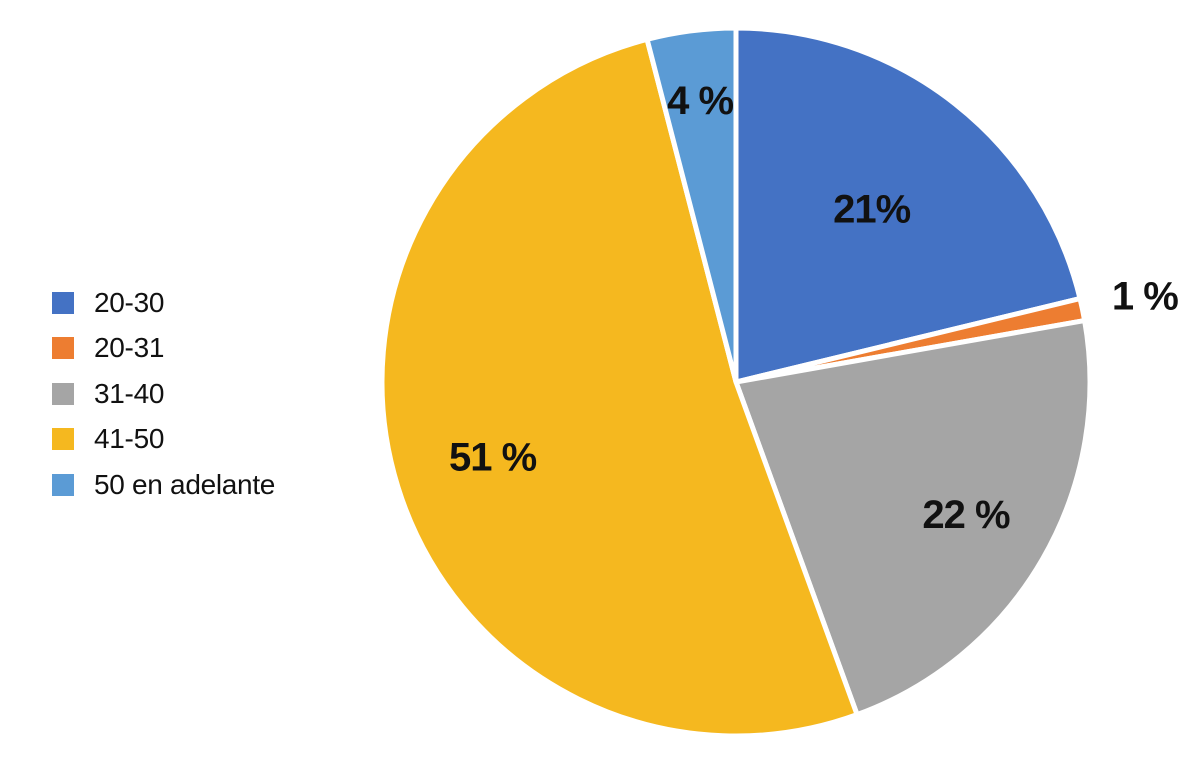  I want to click on legend-label: 31-40, so click(129, 393).